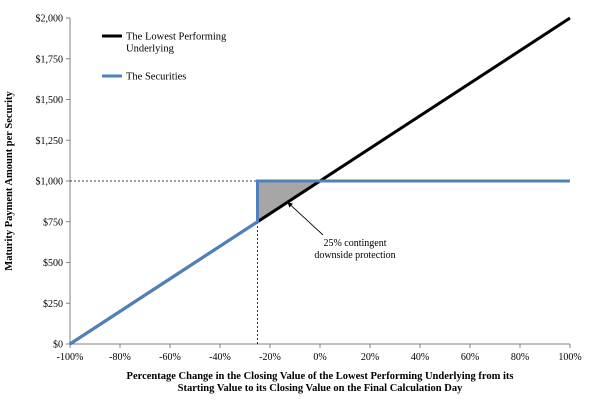 The image size is (592, 400). What do you see at coordinates (50, 182) in the screenshot?
I see `y-tick-label: $1,000` at bounding box center [50, 182].